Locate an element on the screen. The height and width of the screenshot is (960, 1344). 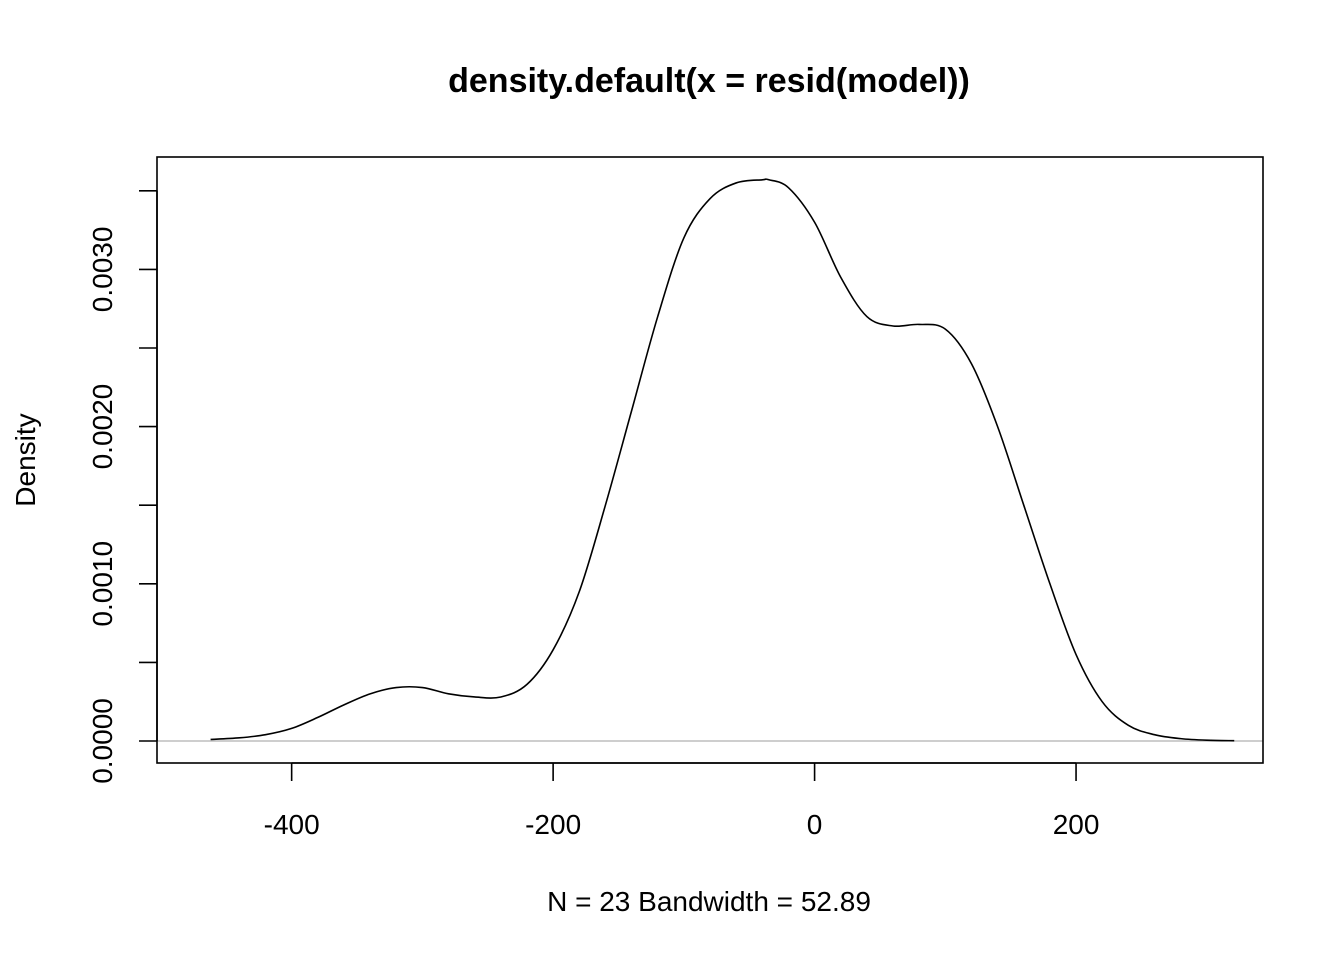
x-axis-label: N = 23 Bandwidth = 52.89 is located at coordinates (709, 901).